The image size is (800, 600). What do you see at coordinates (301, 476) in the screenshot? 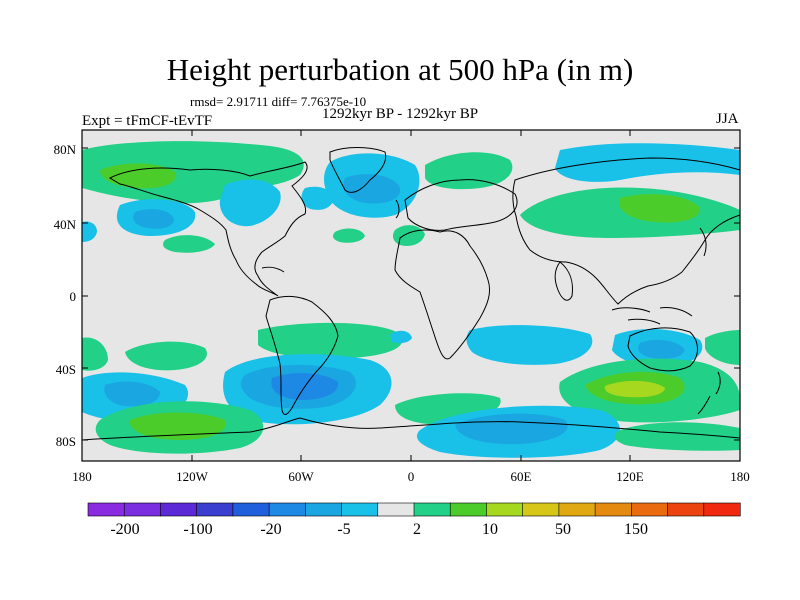
I see `lon-label-60w: 60W` at bounding box center [301, 476].